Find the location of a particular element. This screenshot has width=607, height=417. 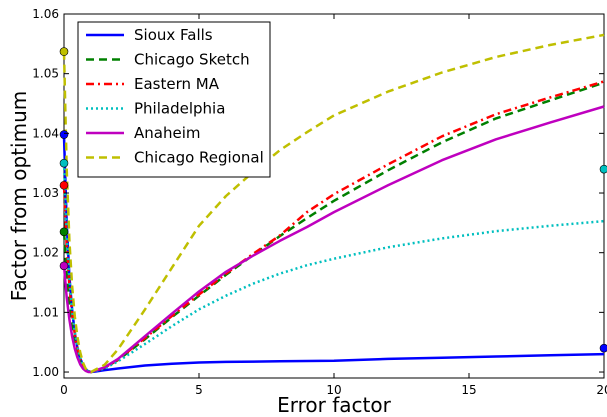

y-tick-label: 1.06 is located at coordinates (45, 14).